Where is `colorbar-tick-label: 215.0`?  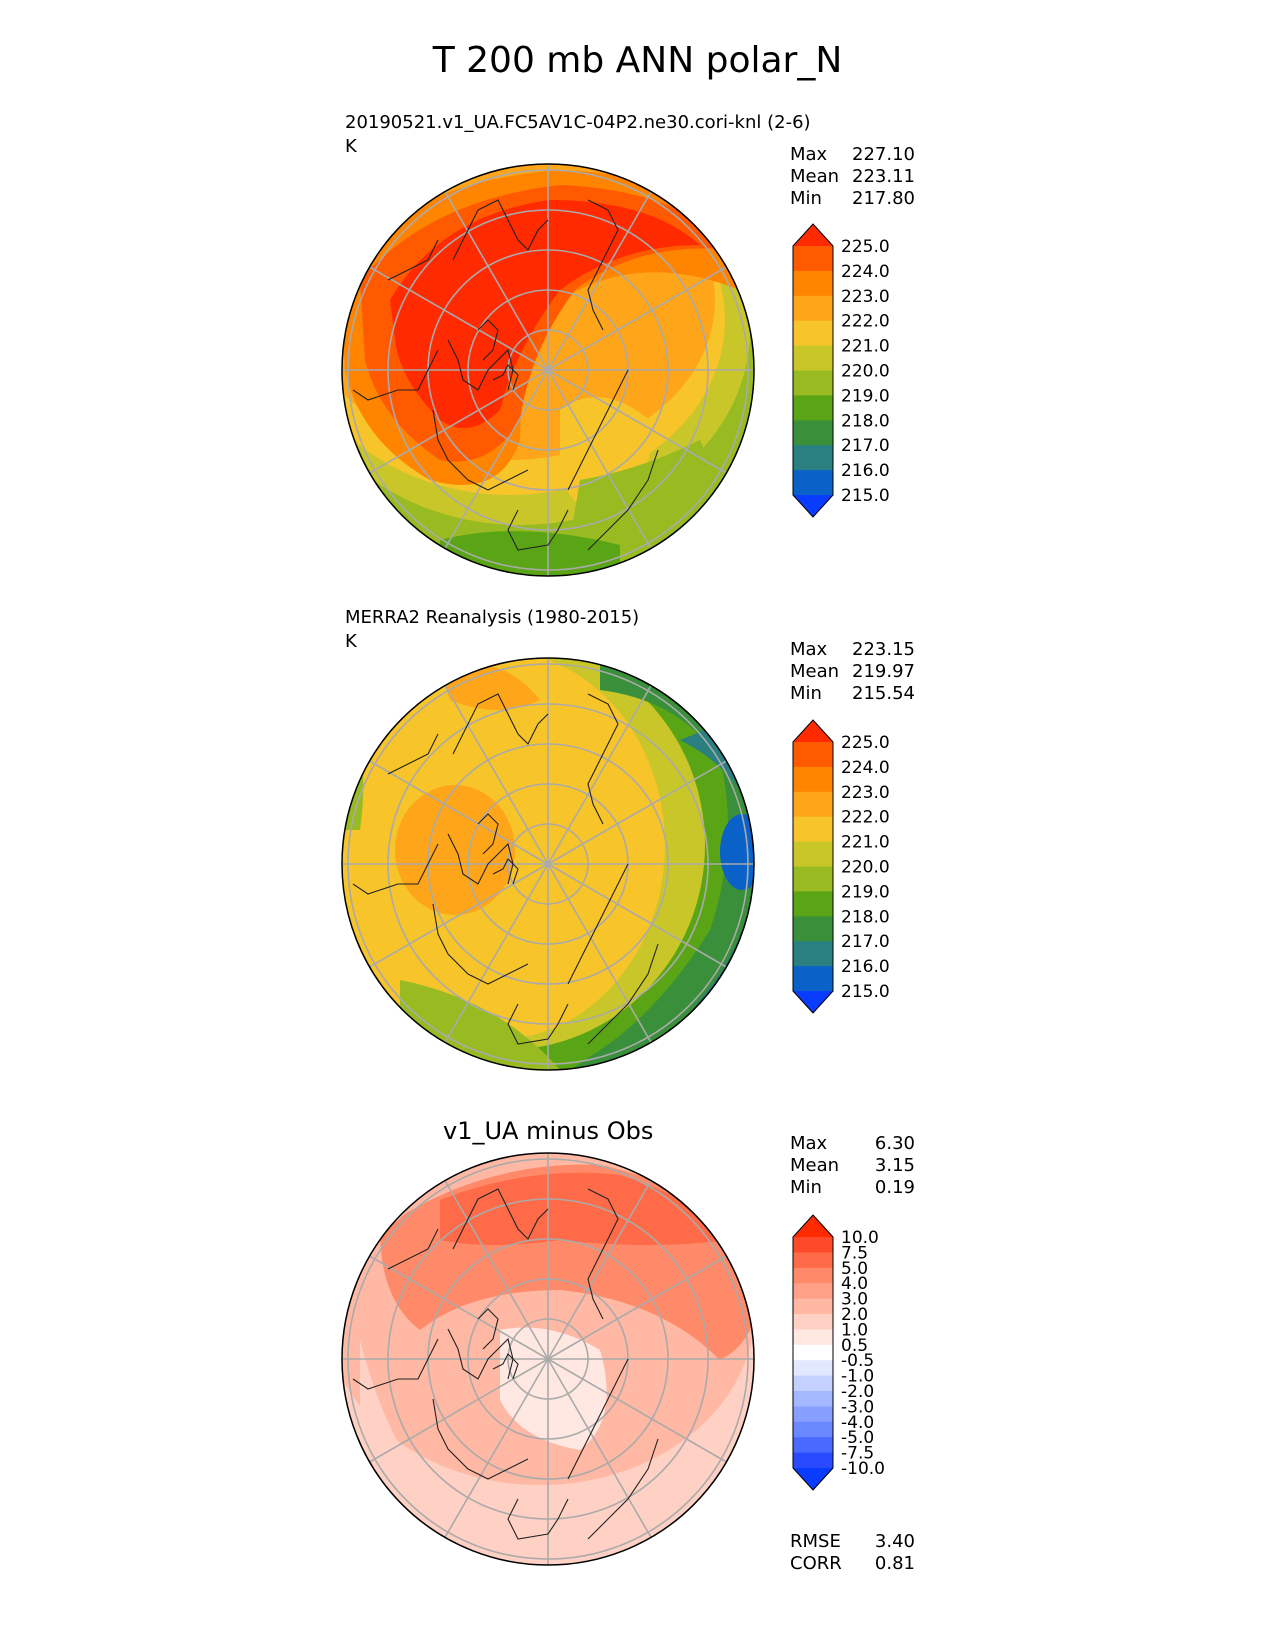
colorbar-tick-label: 215.0 is located at coordinates (865, 992).